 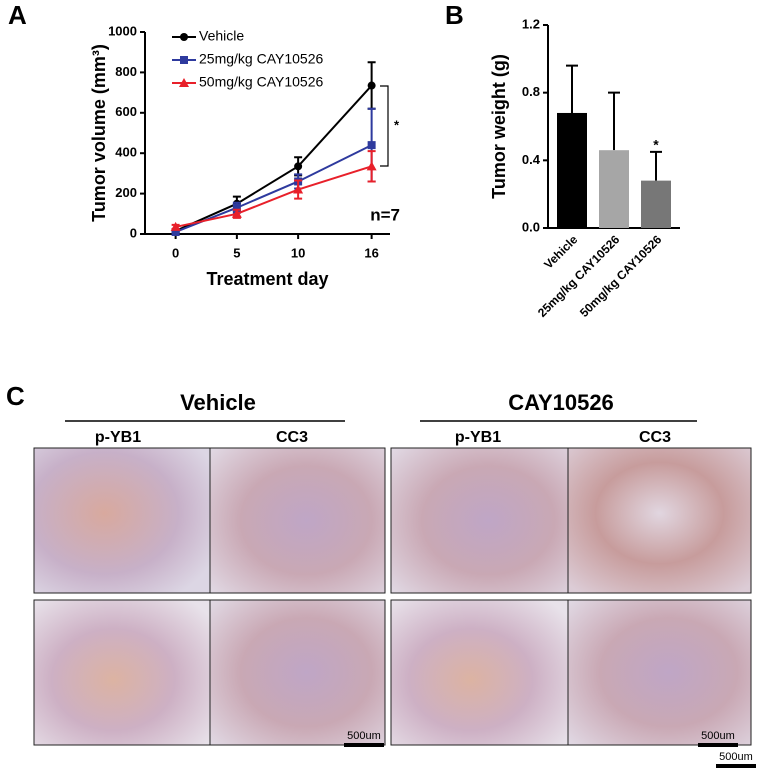 What do you see at coordinates (621, 276) in the screenshot?
I see `x-tick-label: 50mg/kg CAY10526` at bounding box center [621, 276].